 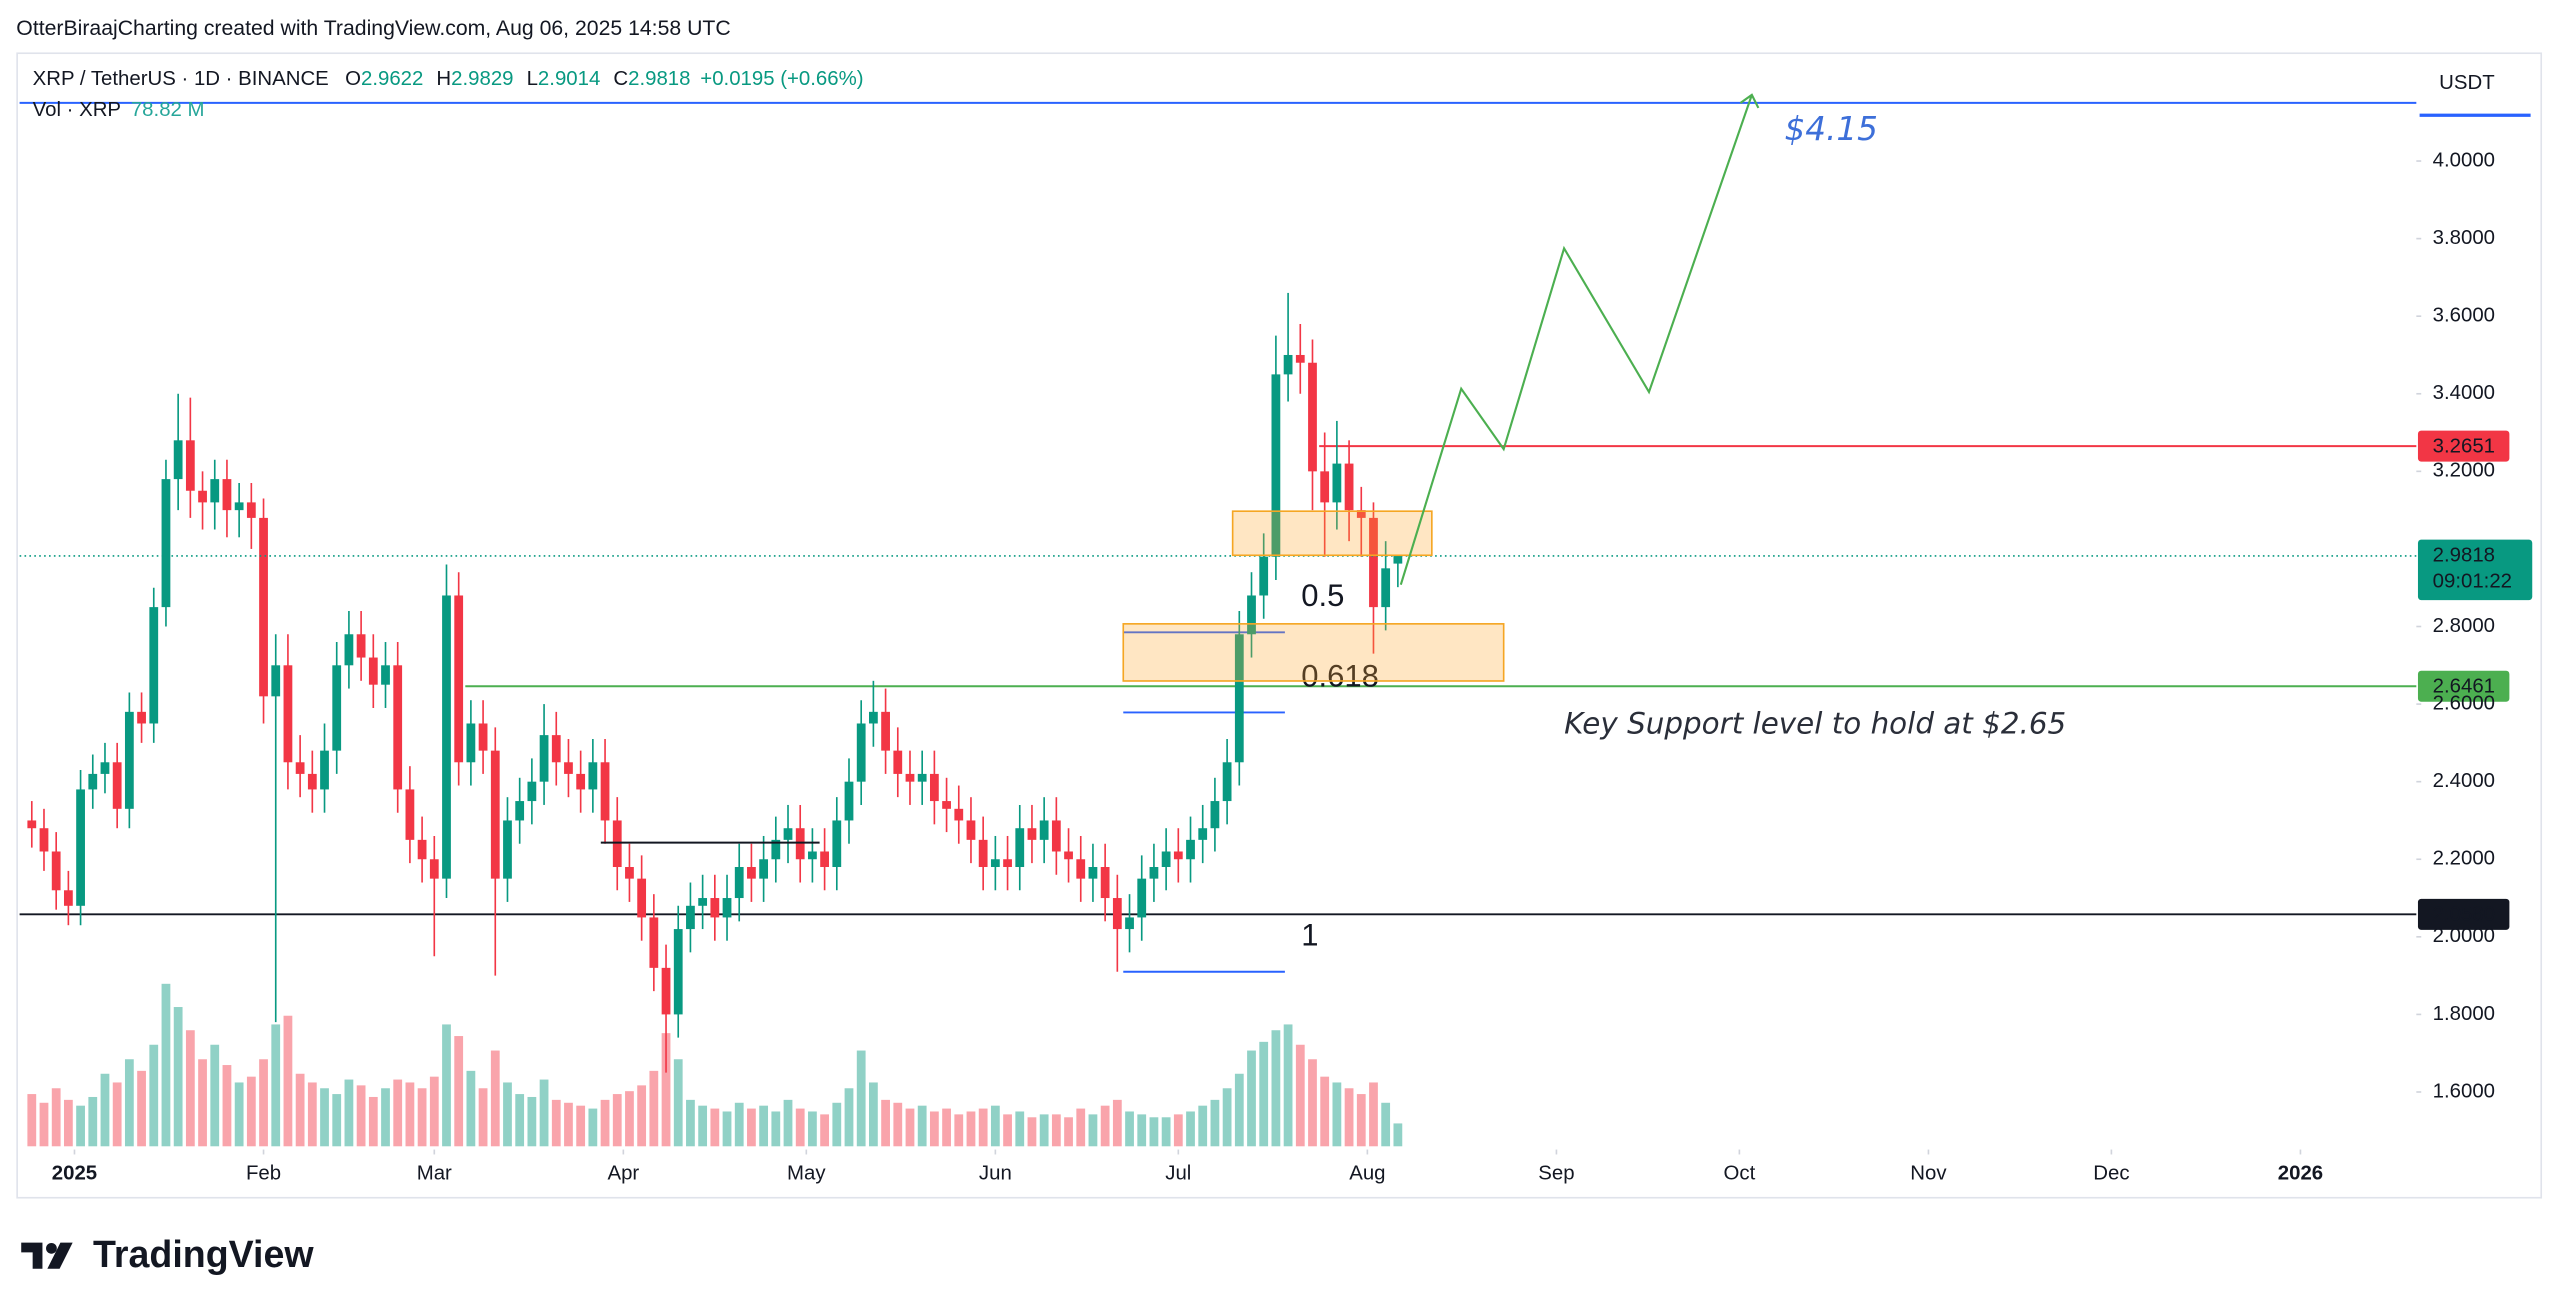 What do you see at coordinates (2464, 1091) in the screenshot?
I see `y-tick-label: 1.6000` at bounding box center [2464, 1091].